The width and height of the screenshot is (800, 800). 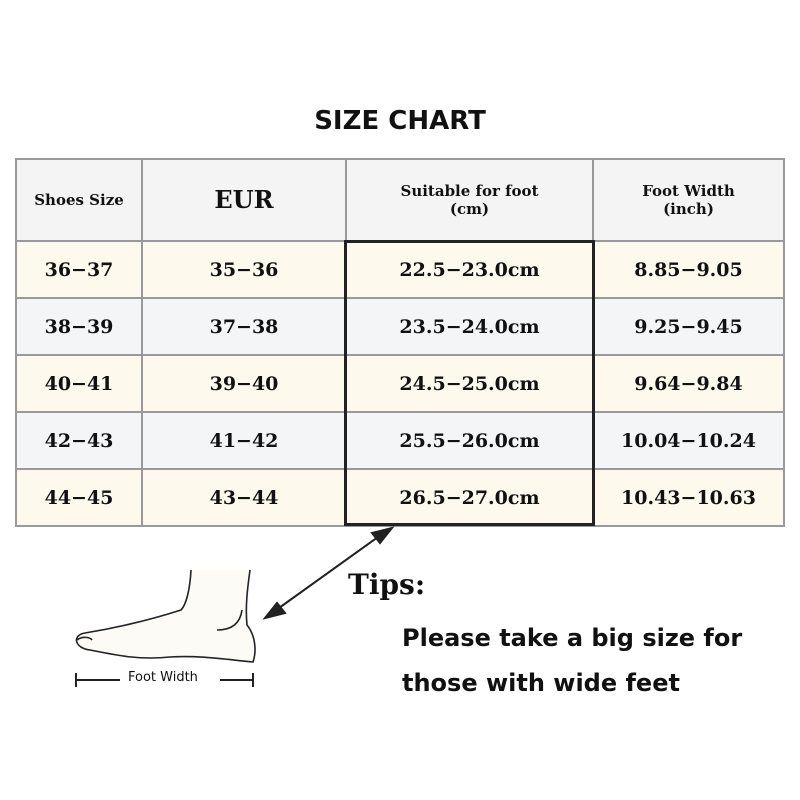 I want to click on cell-eur: 39−40, so click(x=244, y=383).